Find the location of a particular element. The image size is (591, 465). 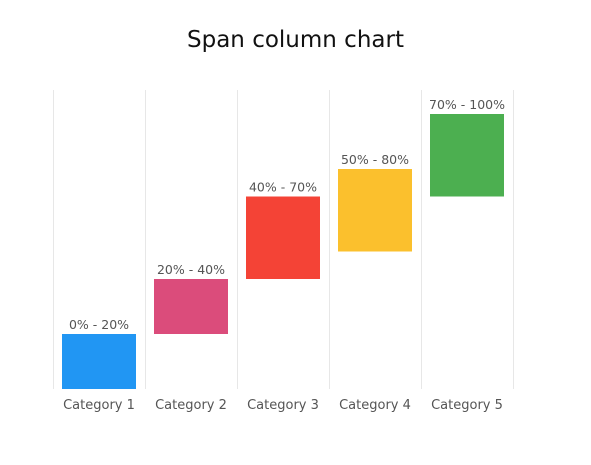

x-tick-label: Category 5 is located at coordinates (467, 405).